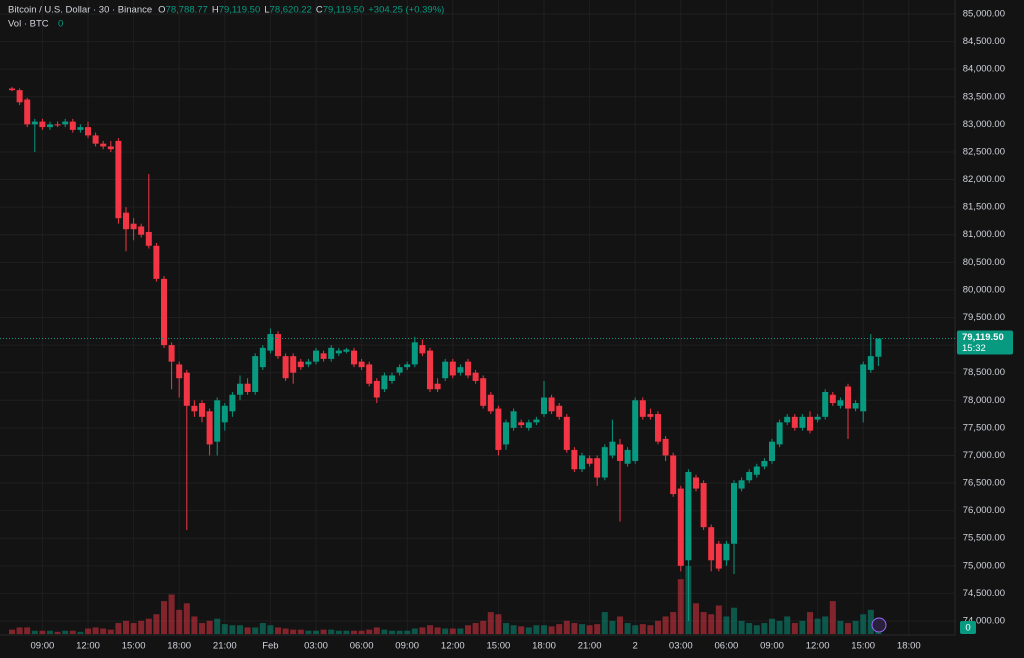 The width and height of the screenshot is (1024, 658). Describe the element at coordinates (43, 646) in the screenshot. I see `x-tick-label: 09:00` at that location.